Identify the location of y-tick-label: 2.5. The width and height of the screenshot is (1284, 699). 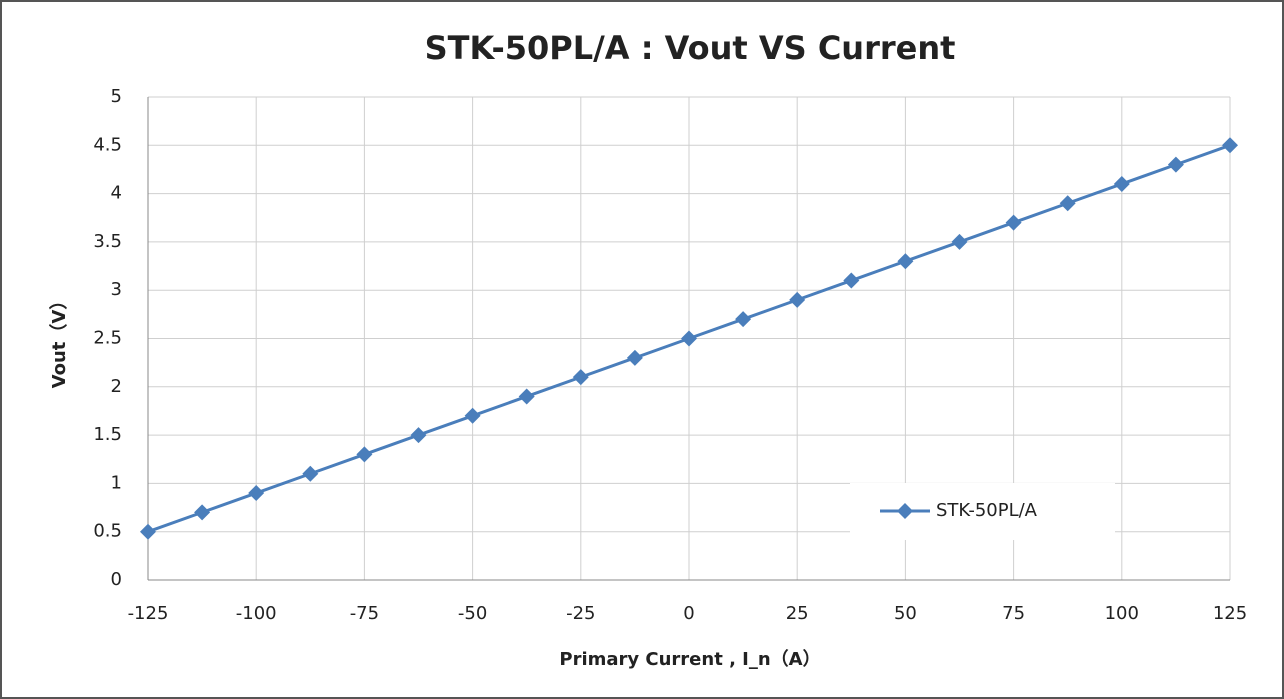
(107, 338).